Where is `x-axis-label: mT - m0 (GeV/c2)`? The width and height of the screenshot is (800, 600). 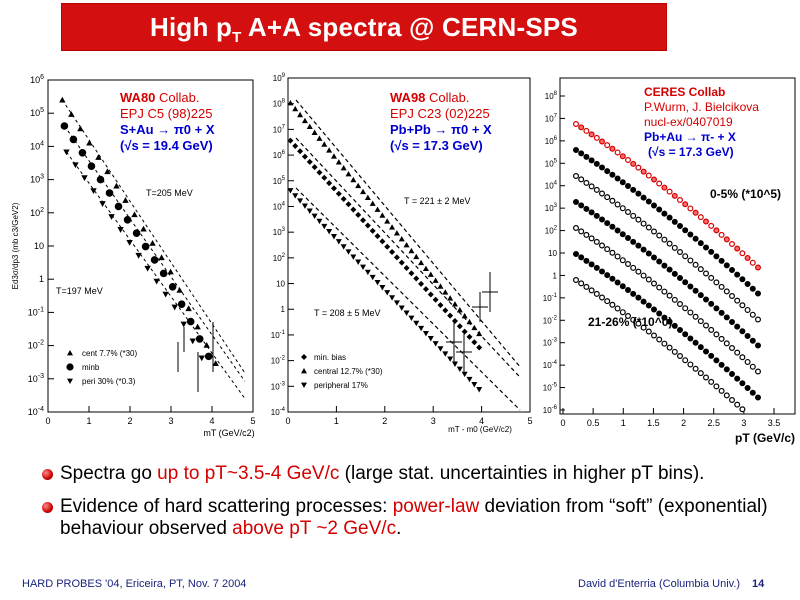 x-axis-label: mT - m0 (GeV/c2) is located at coordinates (480, 429).